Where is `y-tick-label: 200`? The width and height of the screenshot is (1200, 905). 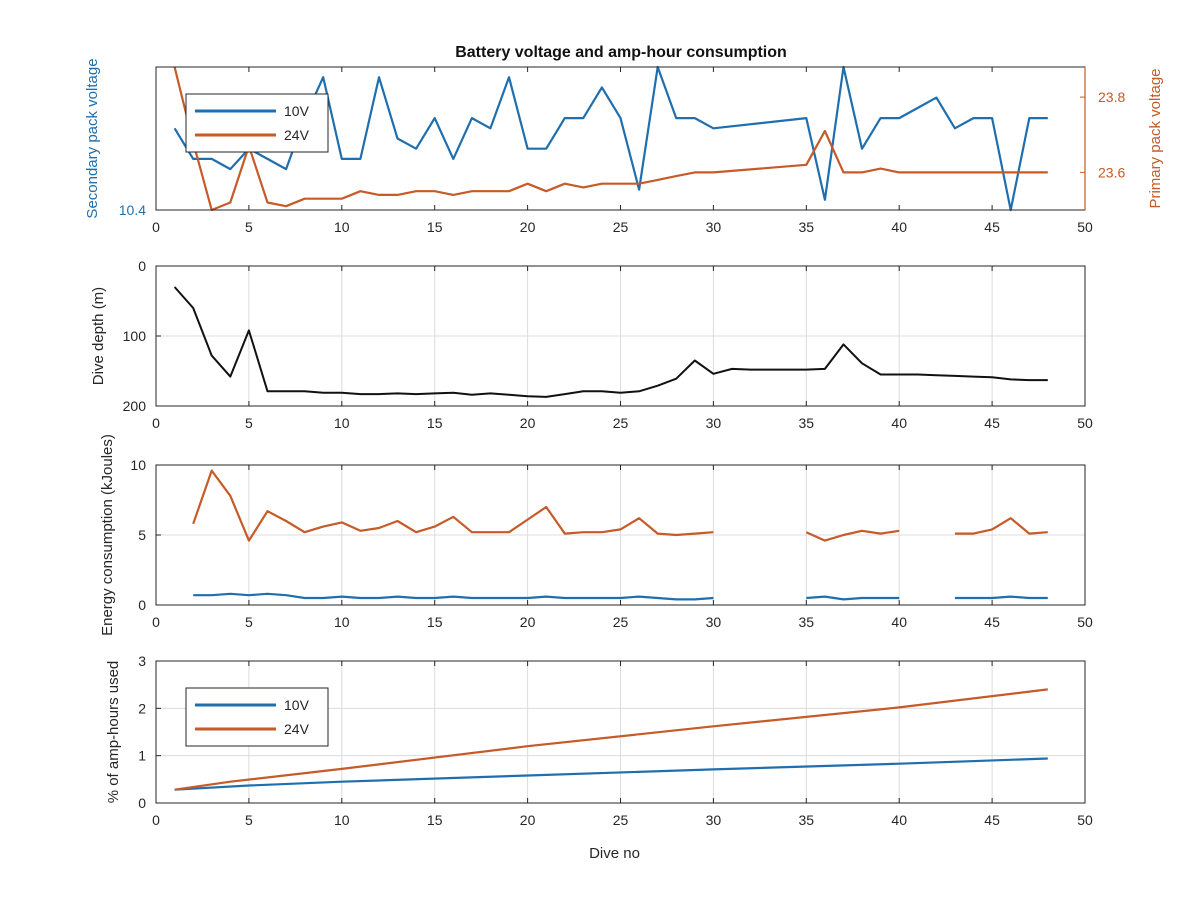 y-tick-label: 200 is located at coordinates (135, 406).